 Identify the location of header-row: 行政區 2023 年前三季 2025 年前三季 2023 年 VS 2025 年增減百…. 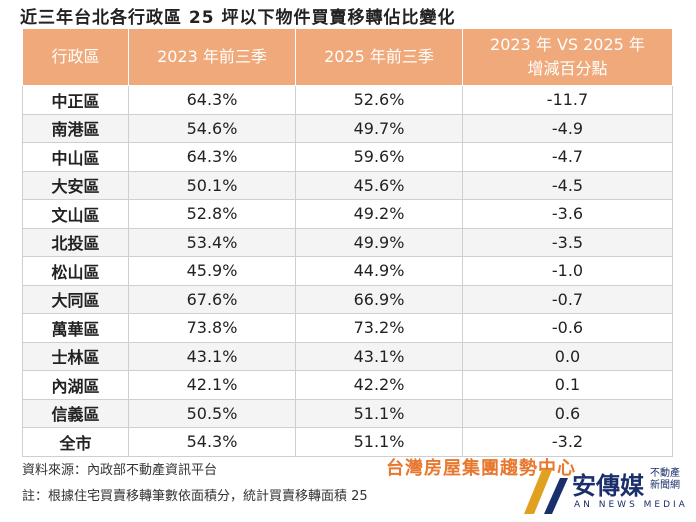
(347, 57).